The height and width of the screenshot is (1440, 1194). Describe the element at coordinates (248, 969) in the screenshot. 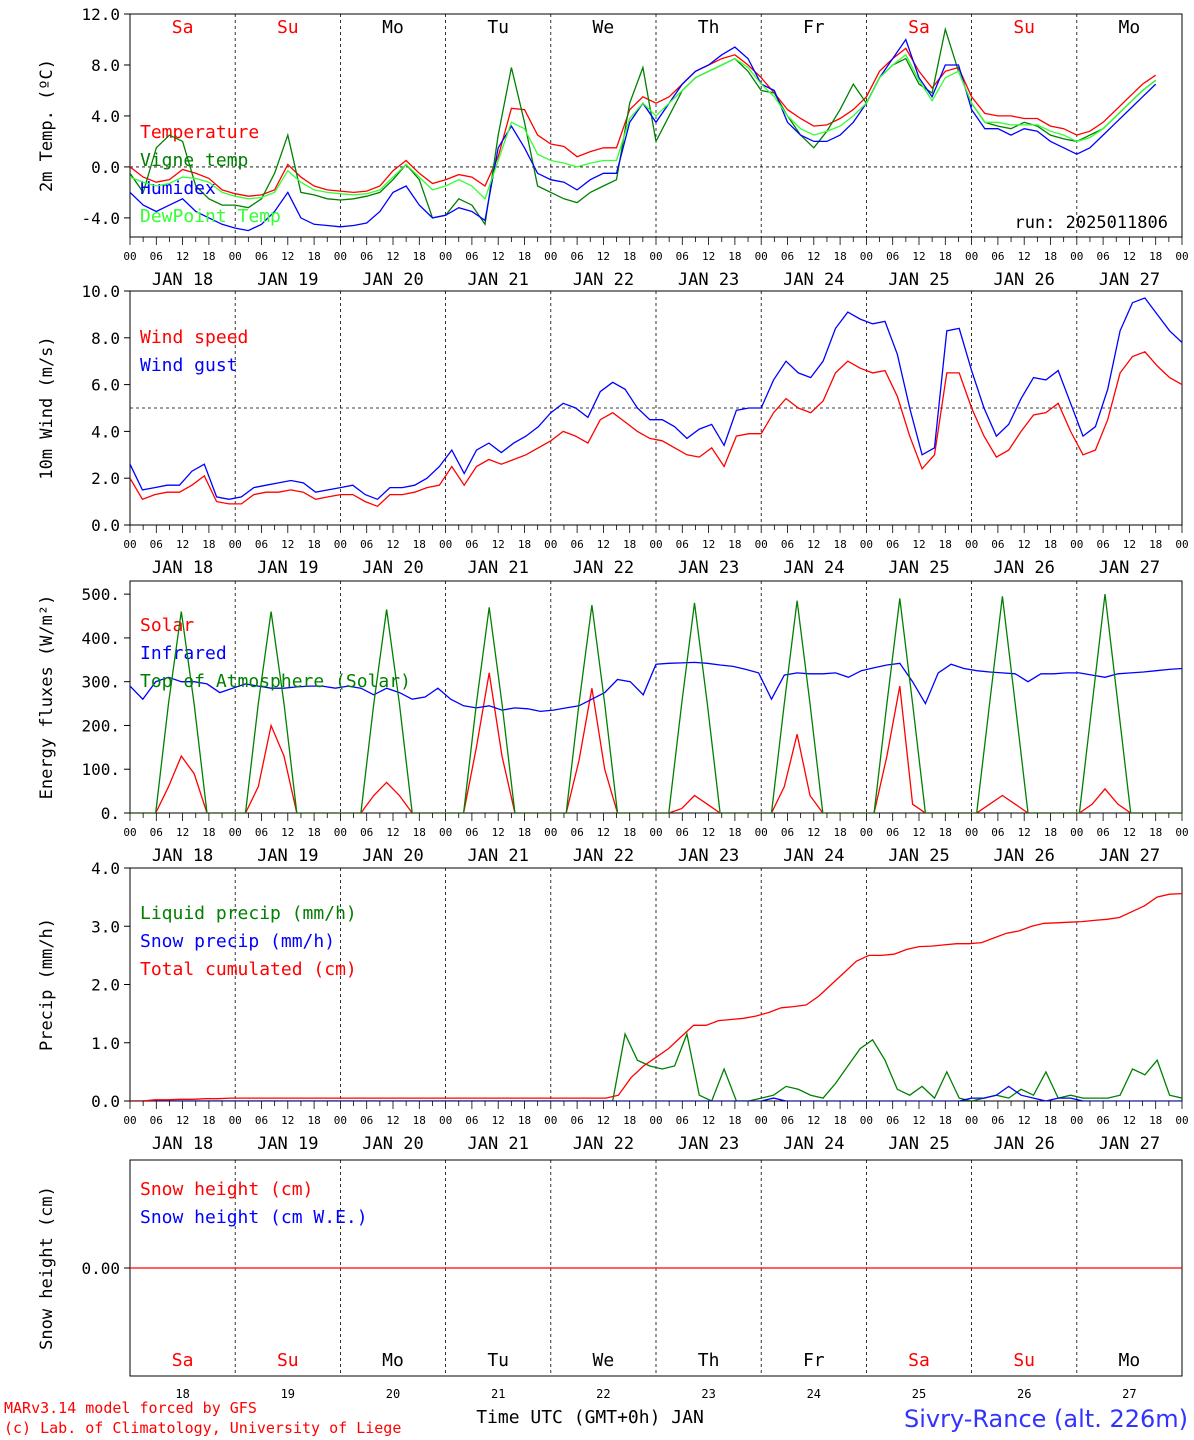

I see `legend-entry: Total cumulated (cm)` at that location.